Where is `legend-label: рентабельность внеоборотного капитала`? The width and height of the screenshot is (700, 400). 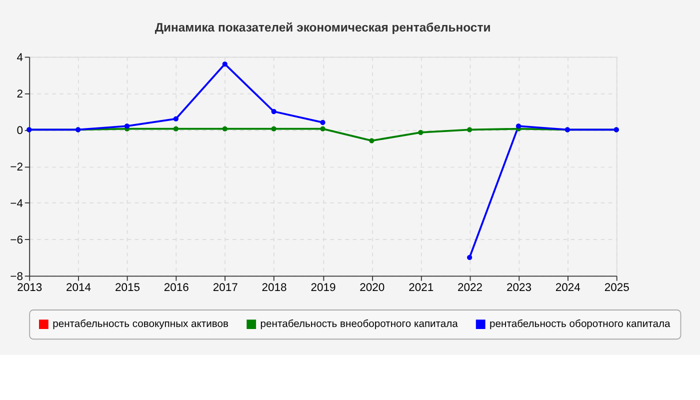
legend-label: рентабельность внеоборотного капитала is located at coordinates (359, 324).